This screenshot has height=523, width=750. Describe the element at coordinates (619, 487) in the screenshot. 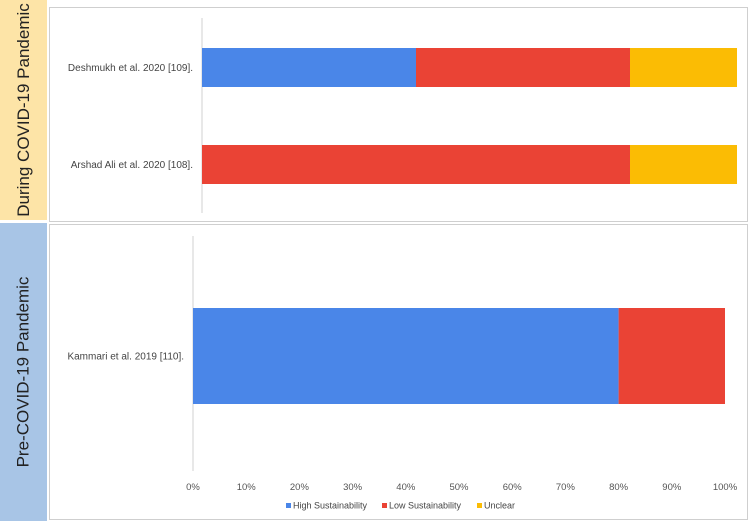

I see `x-tick-label: 80%` at that location.